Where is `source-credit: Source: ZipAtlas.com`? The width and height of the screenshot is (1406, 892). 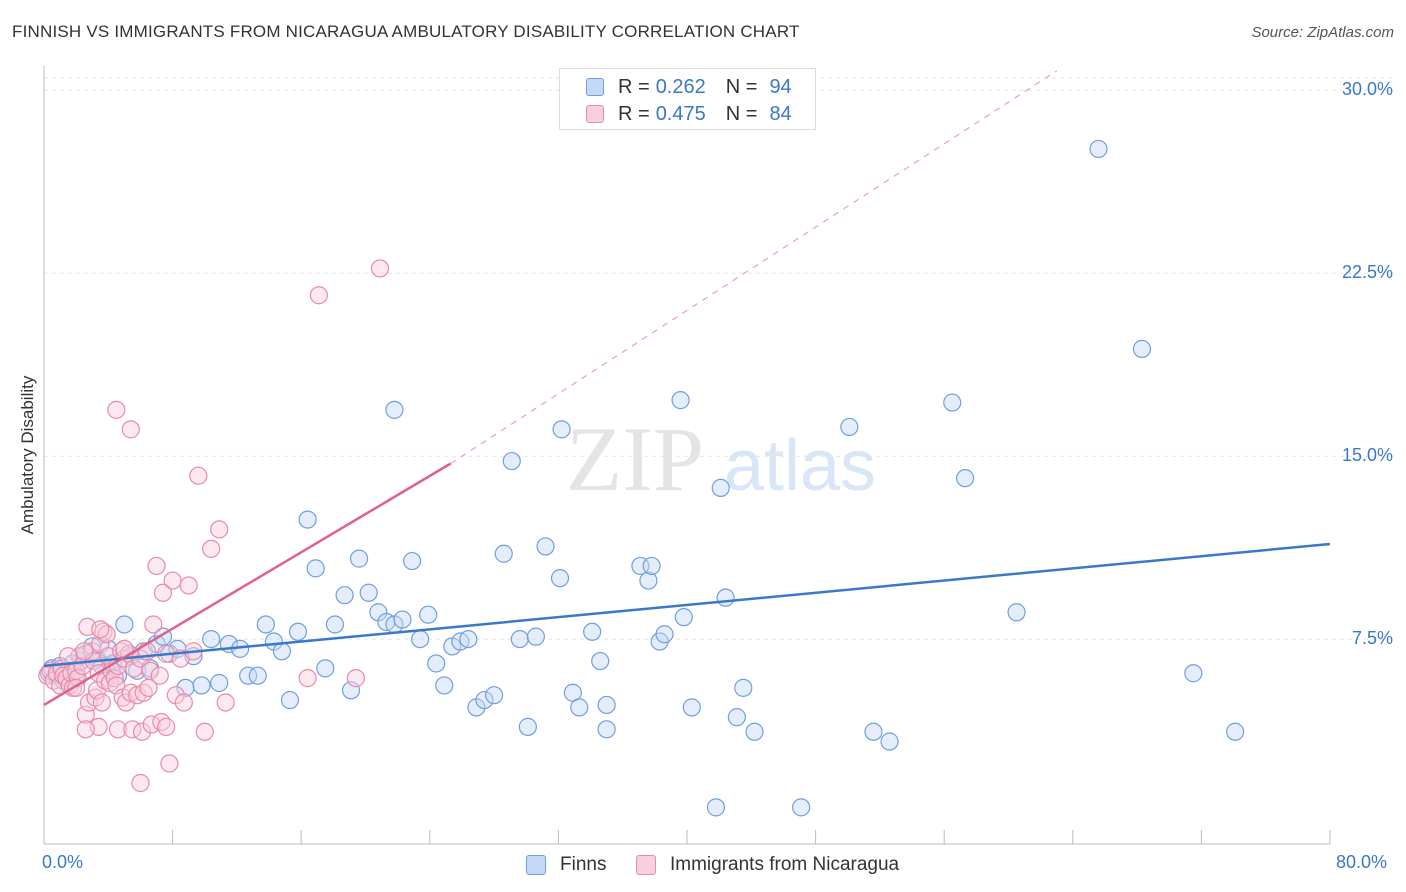 source-credit: Source: ZipAtlas.com is located at coordinates (1322, 32).